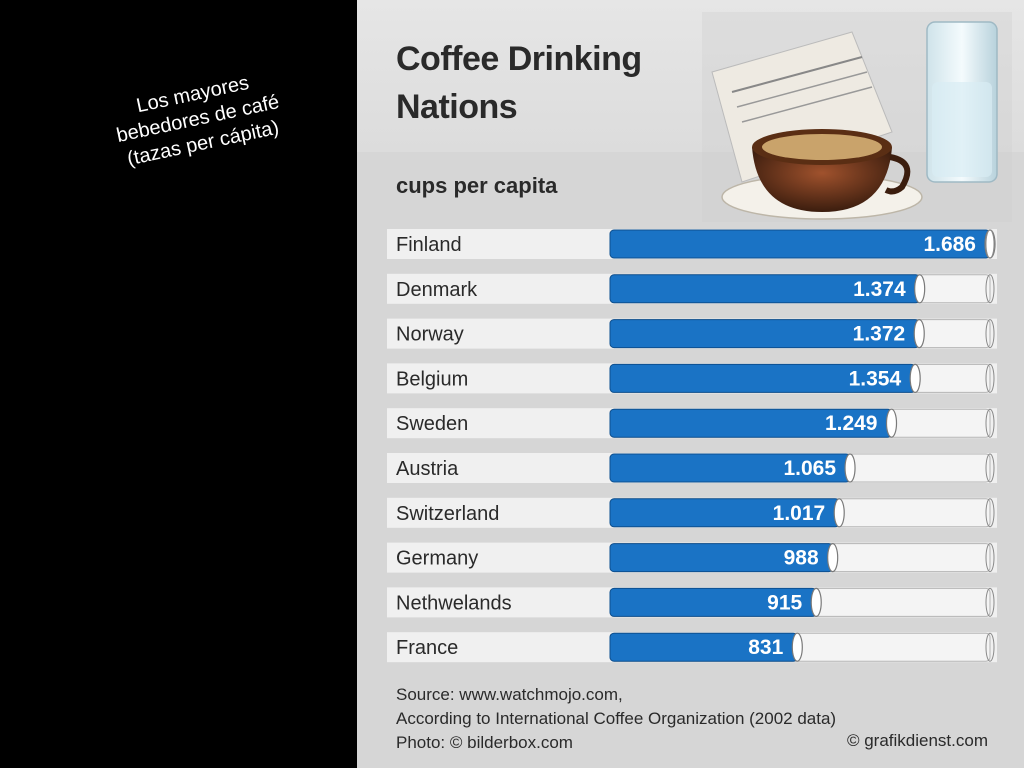 The width and height of the screenshot is (1024, 768). Describe the element at coordinates (692, 557) in the screenshot. I see `bar-row: Germany 988` at that location.